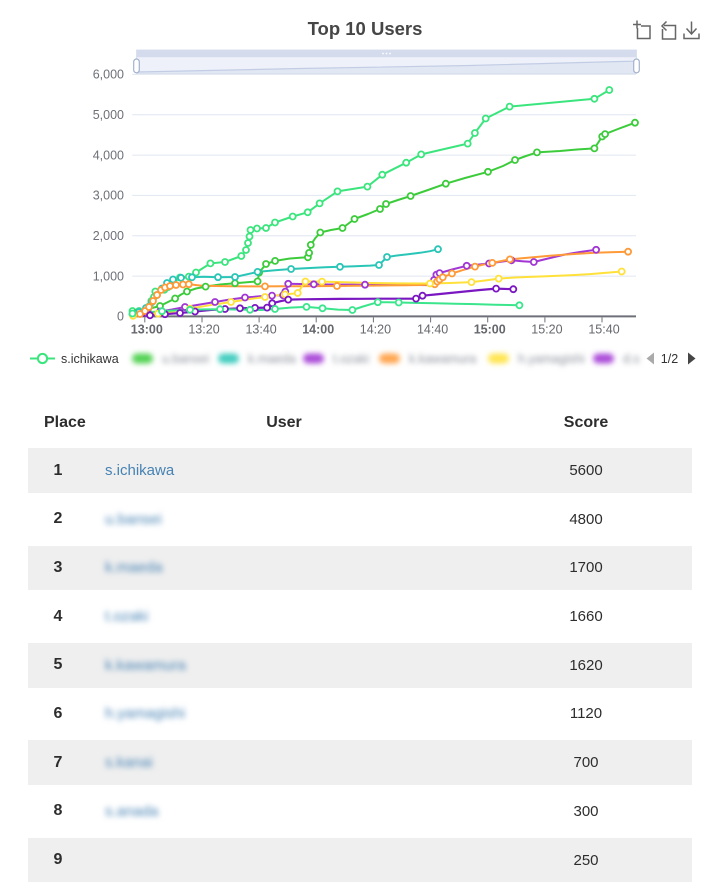 The width and height of the screenshot is (720, 886). I want to click on svg-text: 1,000, so click(108, 276).